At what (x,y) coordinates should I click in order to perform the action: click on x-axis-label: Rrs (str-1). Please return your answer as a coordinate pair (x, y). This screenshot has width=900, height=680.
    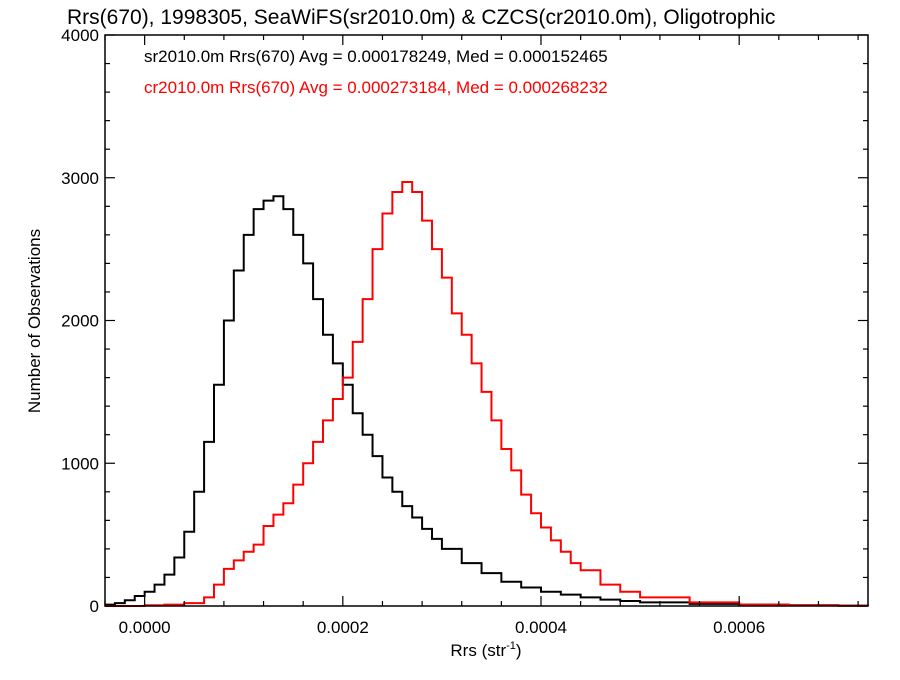
    Looking at the image, I should click on (485, 650).